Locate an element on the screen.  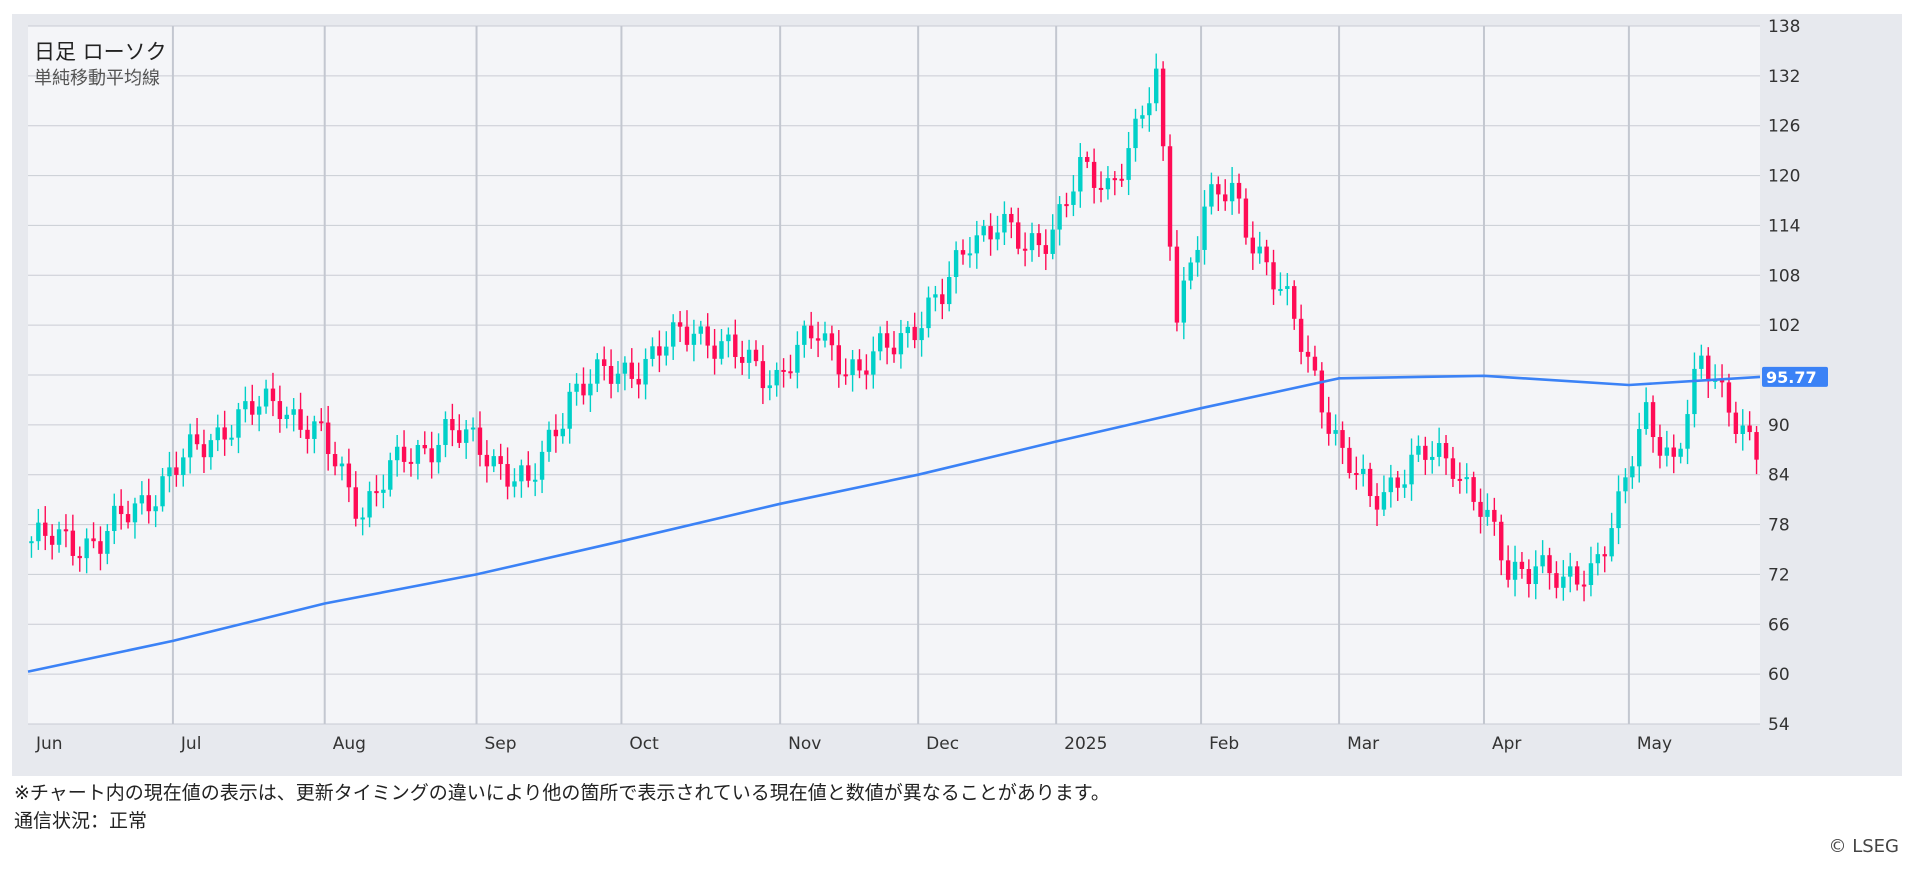
y-tick-label: 60 is located at coordinates (1779, 675).